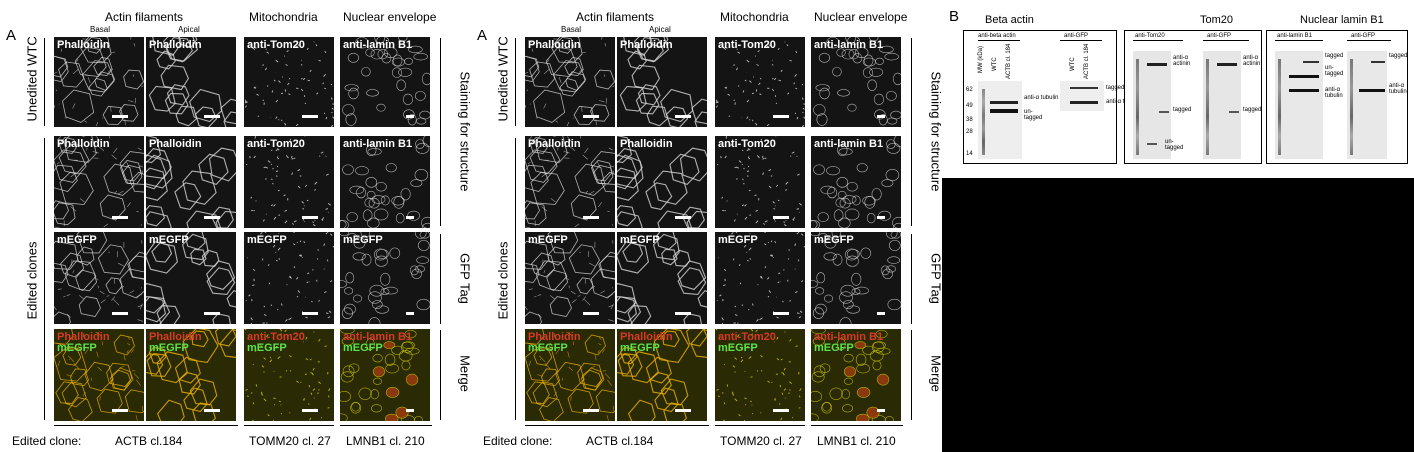  I want to click on blot3-membrane-left, so click(1299, 105).